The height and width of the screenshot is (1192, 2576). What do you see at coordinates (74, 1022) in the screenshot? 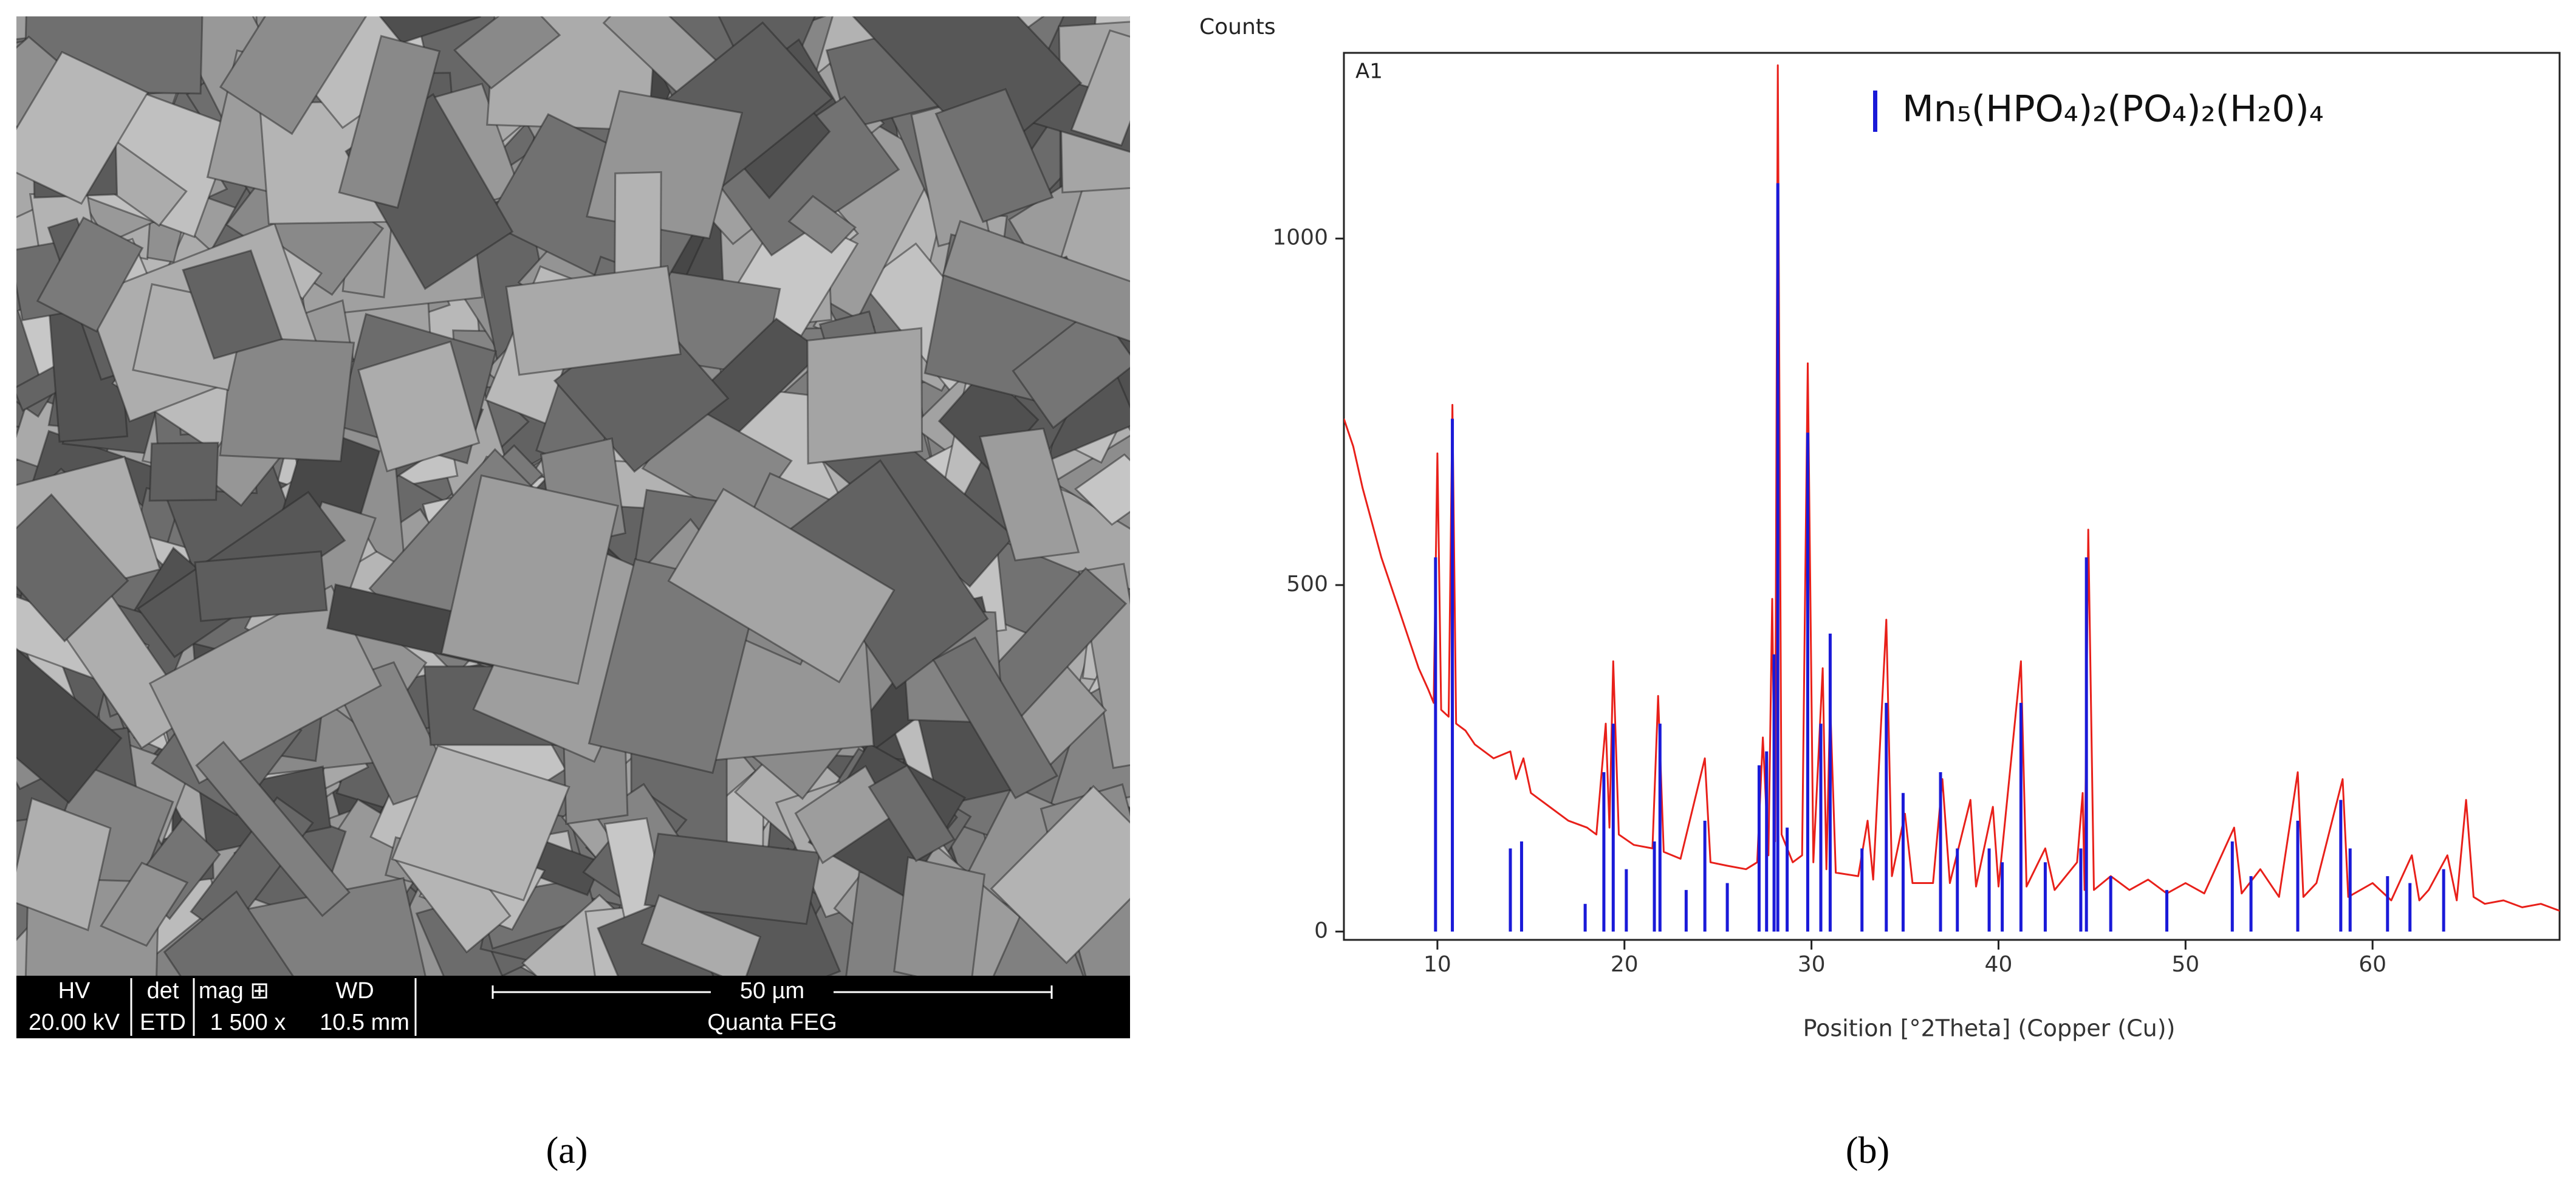
I see `info-value: 20.00 kV` at bounding box center [74, 1022].